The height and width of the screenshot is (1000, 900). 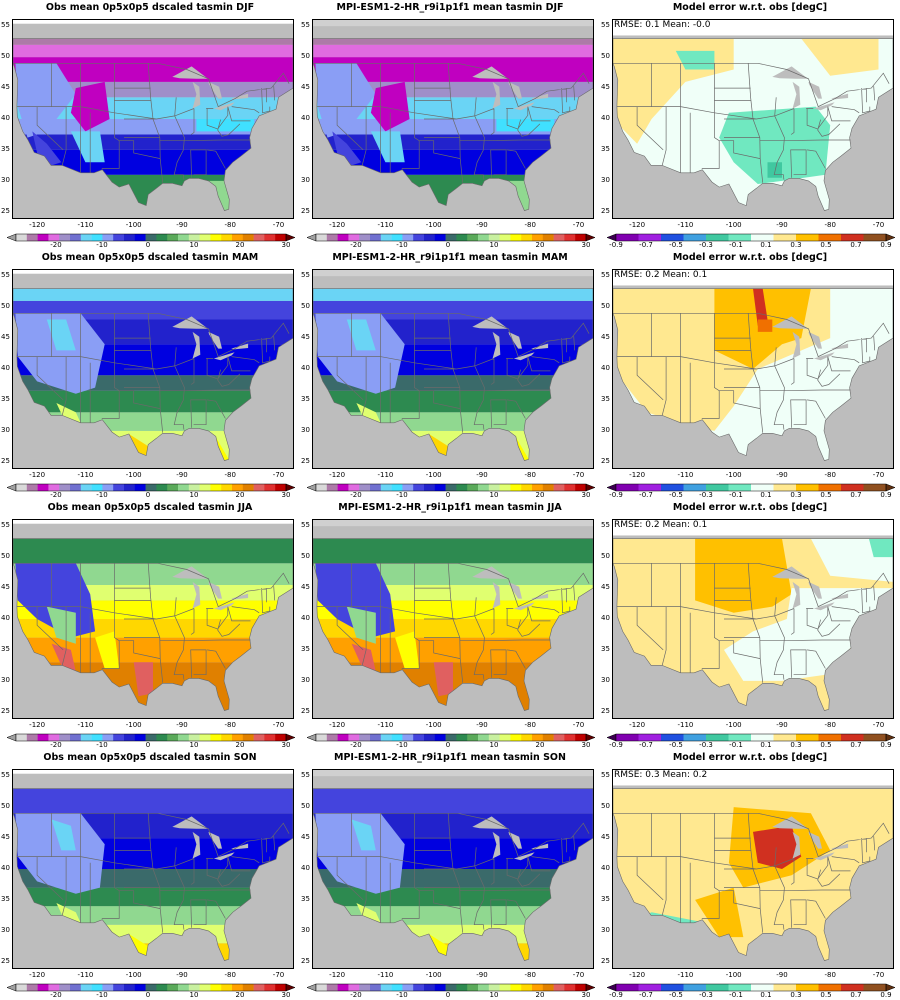 I want to click on colorbar-tick-label: 10, so click(x=494, y=995).